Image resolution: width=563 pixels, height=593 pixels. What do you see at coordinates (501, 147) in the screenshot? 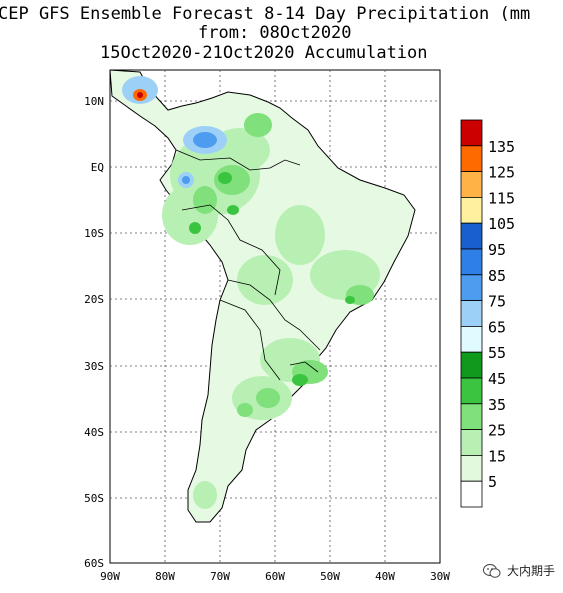
I see `legend-label: 135` at bounding box center [501, 147].